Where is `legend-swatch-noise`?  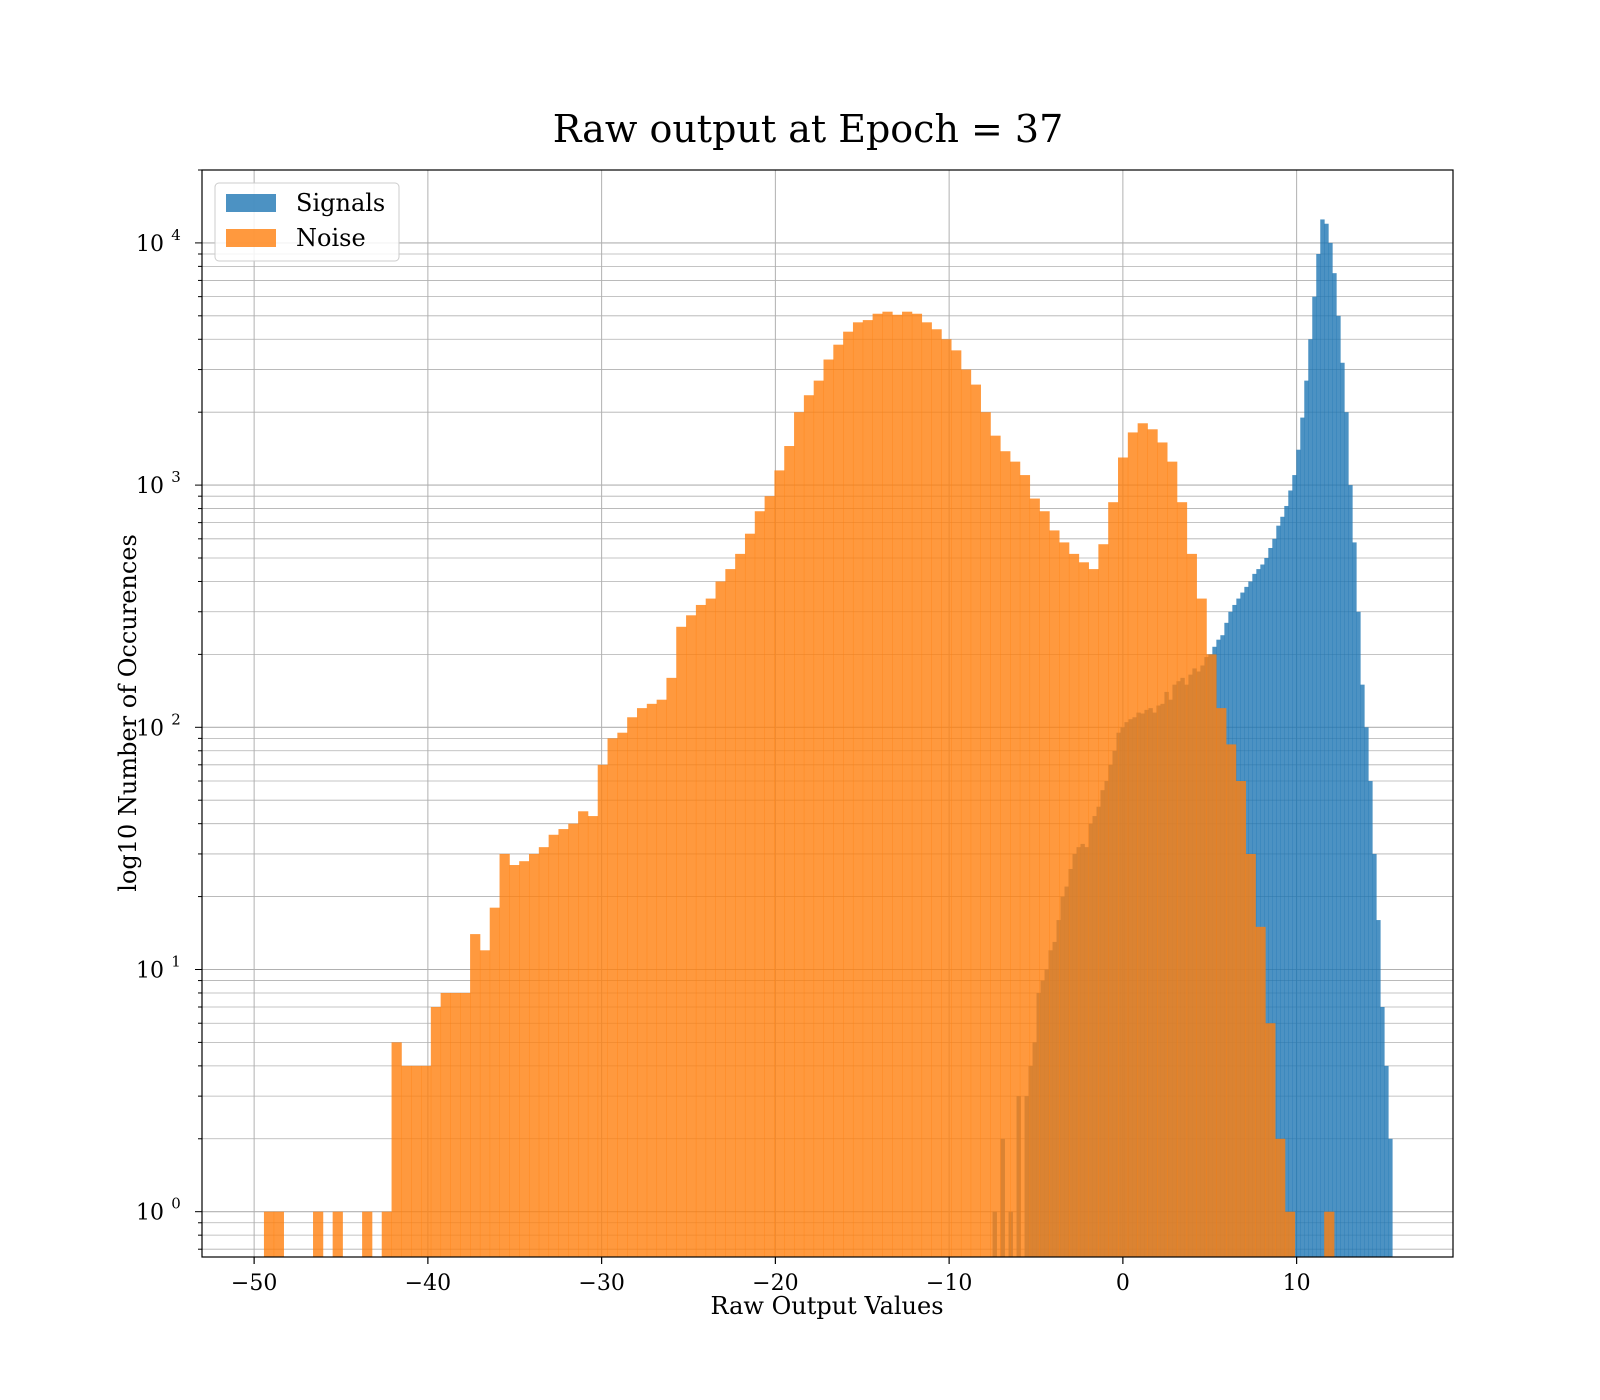
legend-swatch-noise is located at coordinates (251, 238).